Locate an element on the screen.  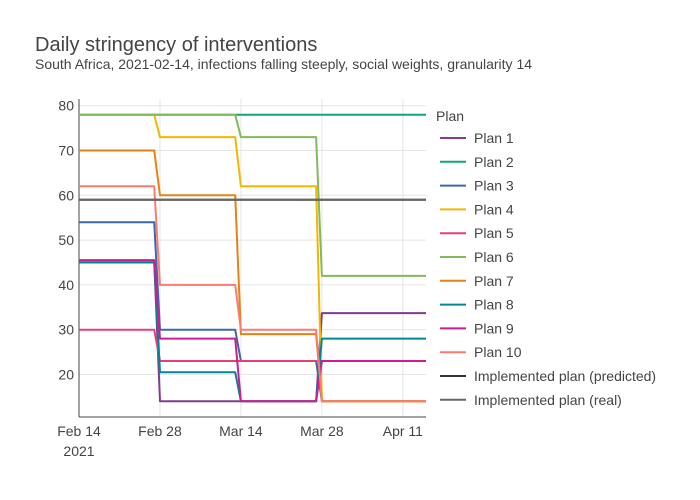
y-tick-label: 30 is located at coordinates (66, 330).